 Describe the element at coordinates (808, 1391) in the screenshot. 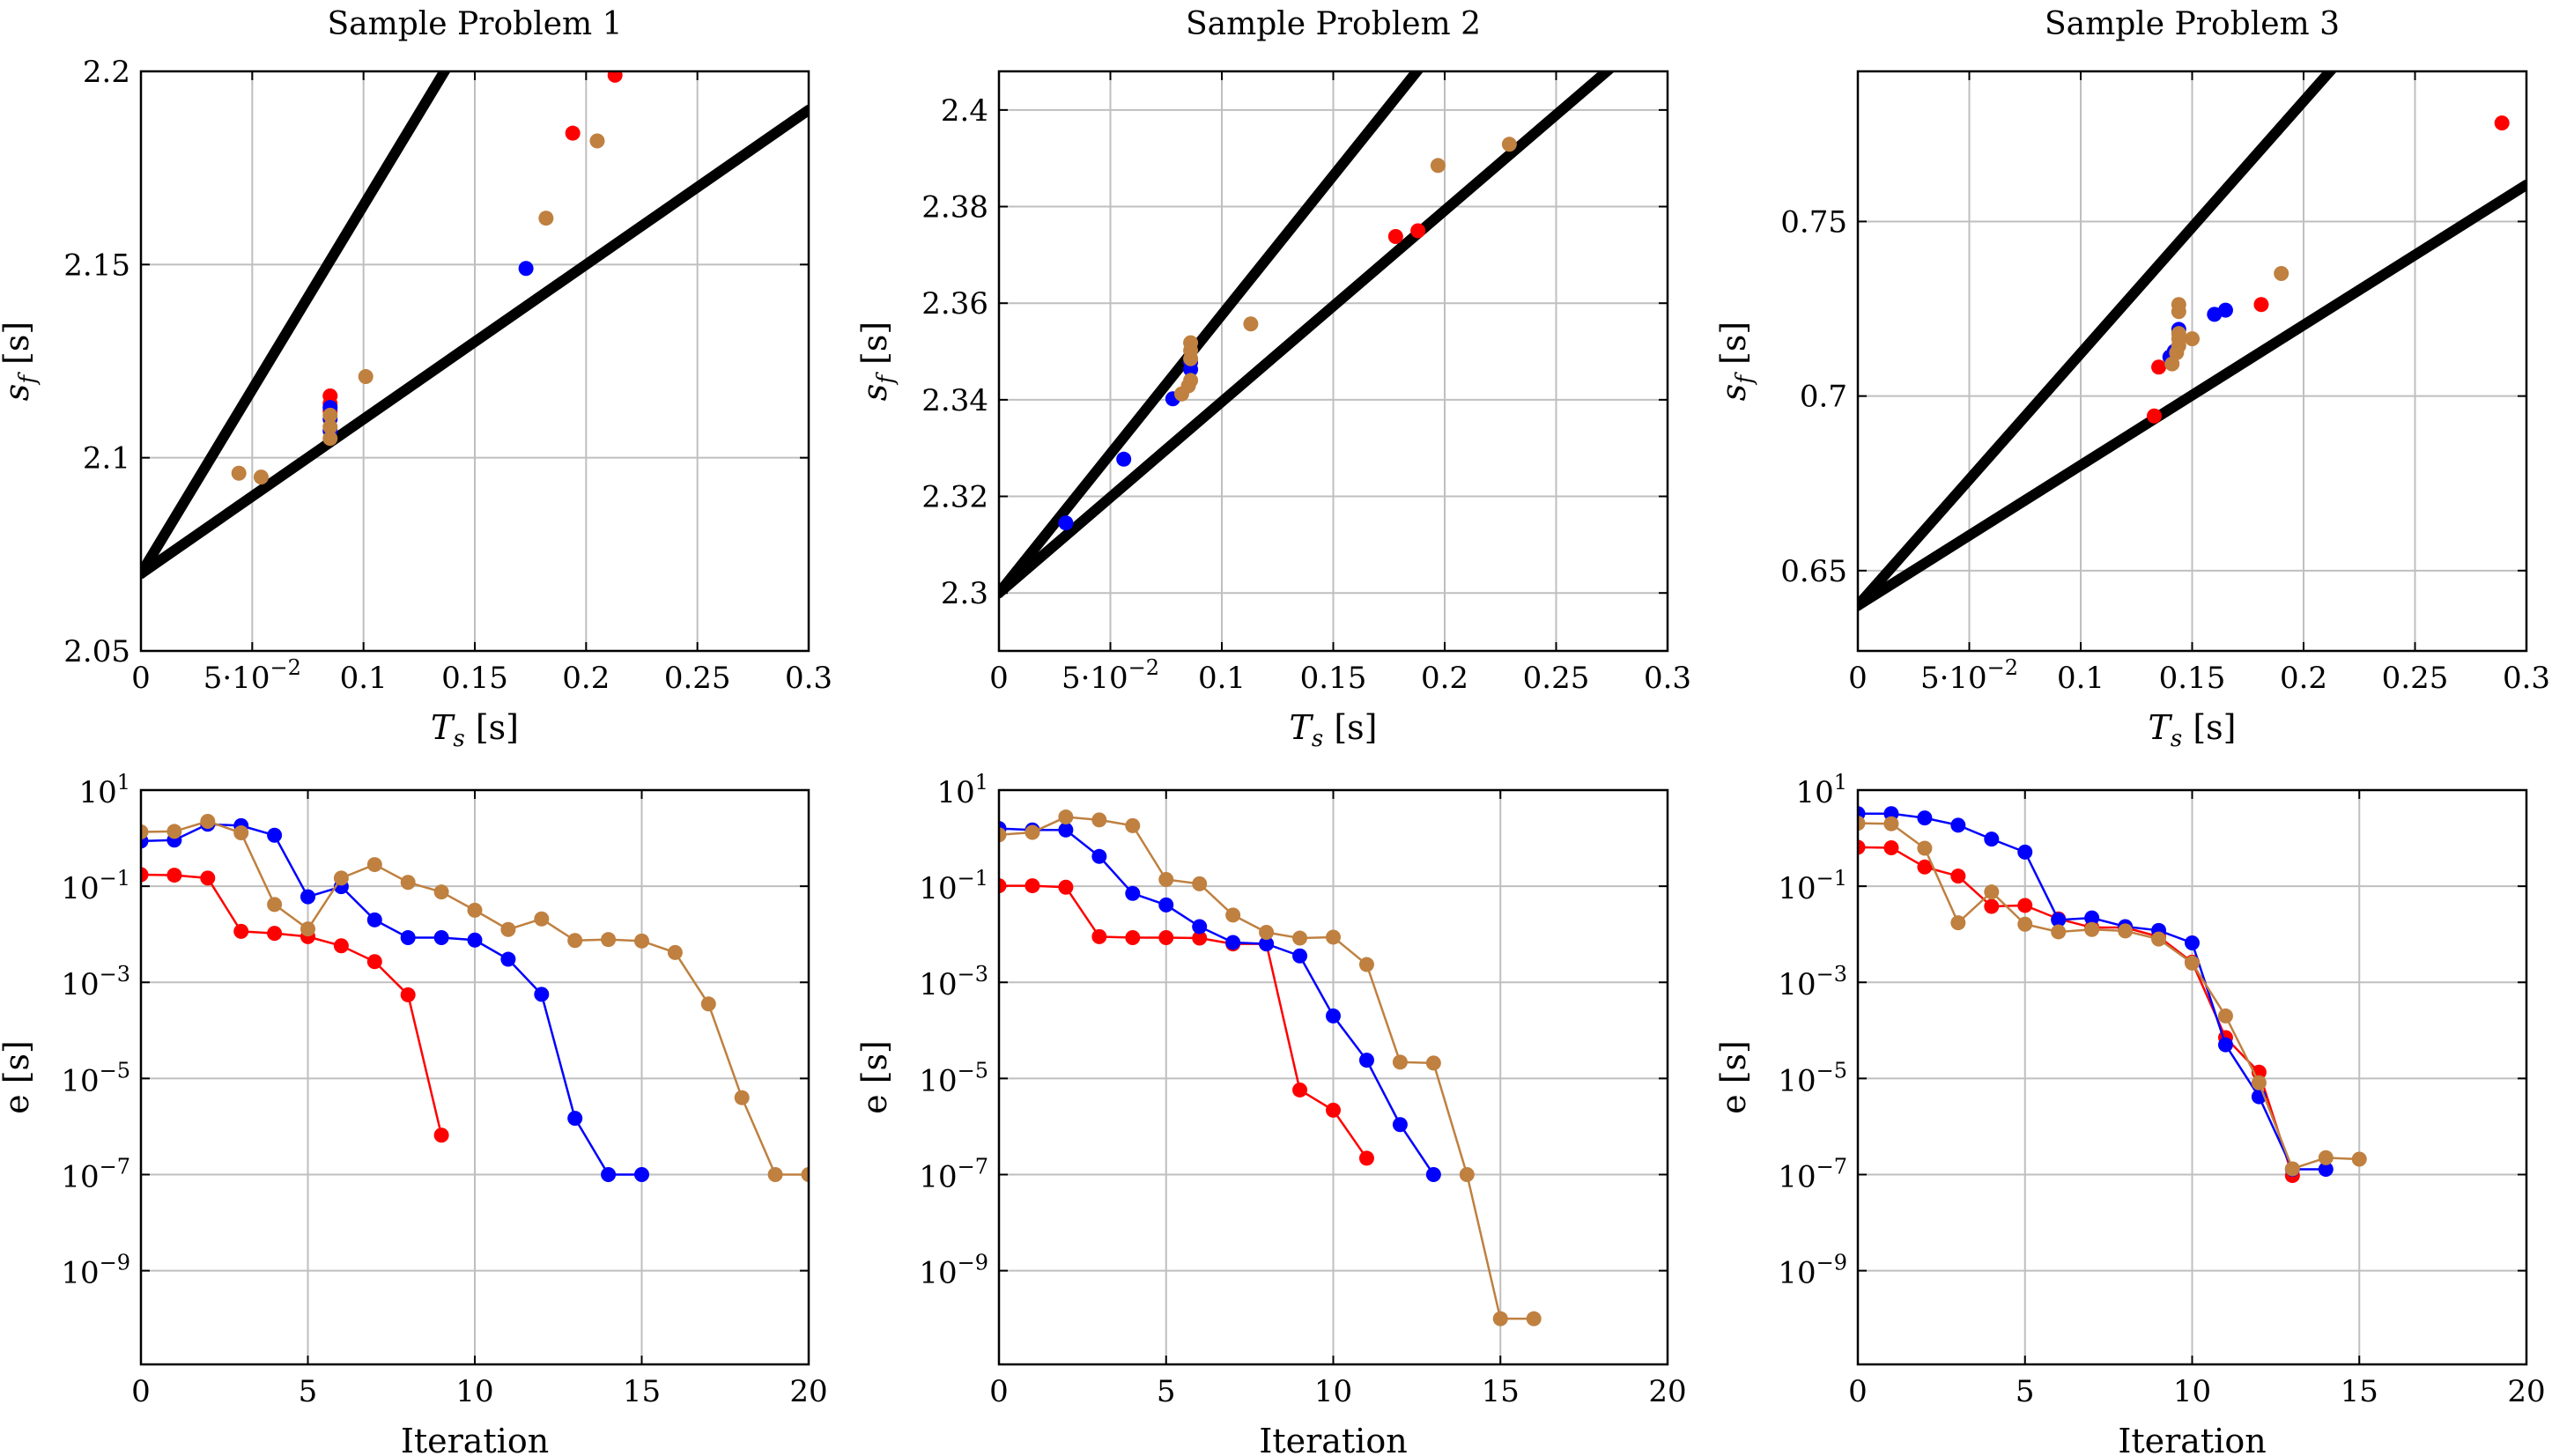

I see `x-tick-label: 20` at that location.